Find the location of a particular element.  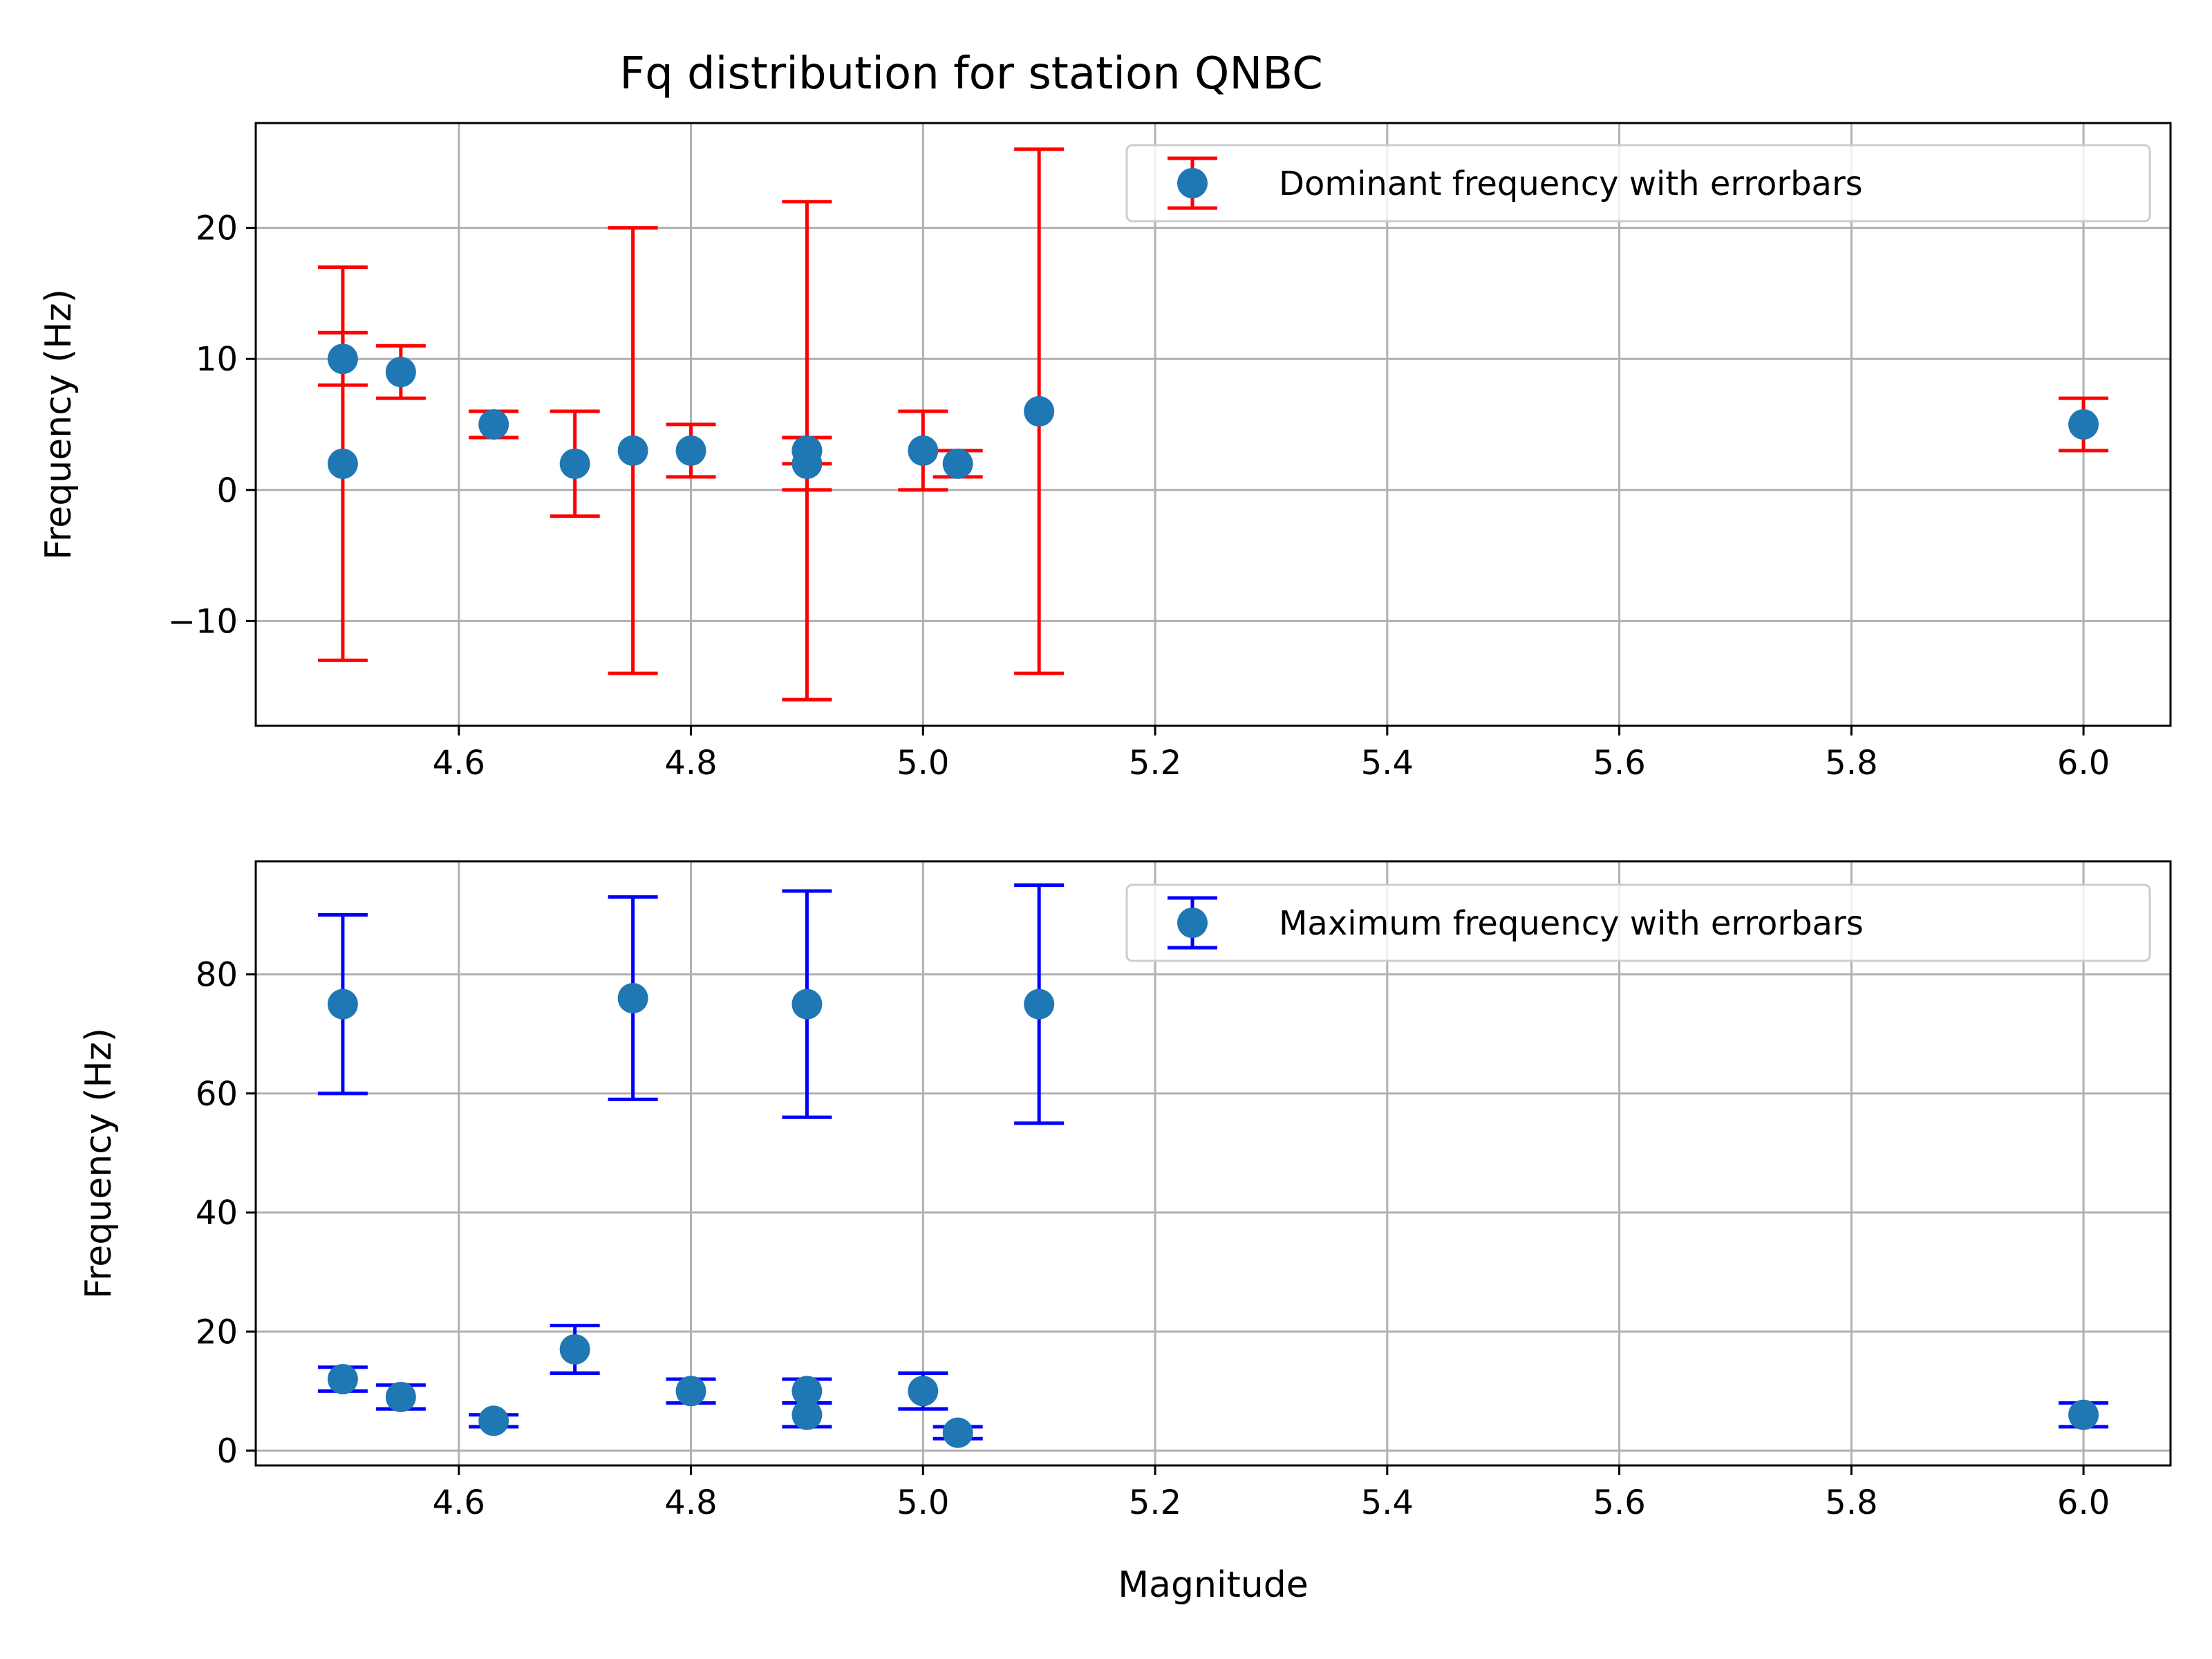

legend-label: Maximum frequency with errorbars is located at coordinates (1572, 924).